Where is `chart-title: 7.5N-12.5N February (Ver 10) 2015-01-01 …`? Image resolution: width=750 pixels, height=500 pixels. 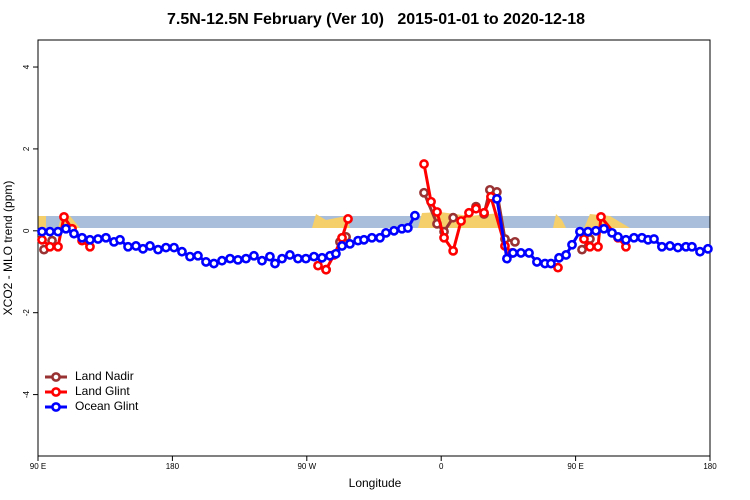 chart-title: 7.5N-12.5N February (Ver 10) 2015-01-01 … is located at coordinates (376, 19).